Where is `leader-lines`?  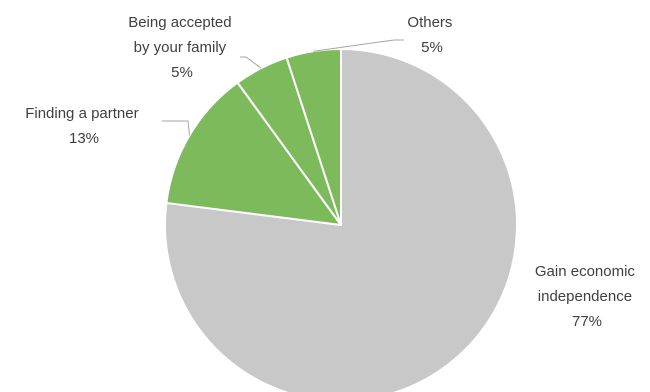 leader-lines is located at coordinates (283, 87).